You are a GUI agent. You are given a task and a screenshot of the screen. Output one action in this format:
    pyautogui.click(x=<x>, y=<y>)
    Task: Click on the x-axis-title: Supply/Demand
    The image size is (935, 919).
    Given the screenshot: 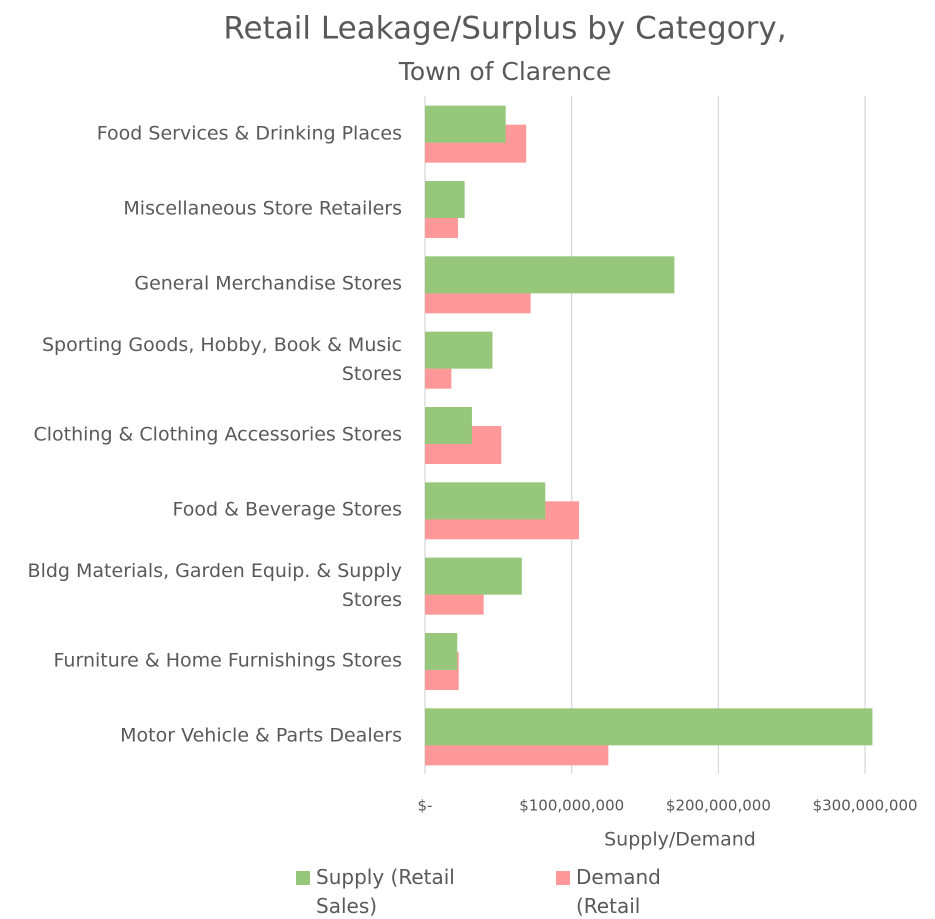 What is the action you would take?
    pyautogui.click(x=680, y=840)
    